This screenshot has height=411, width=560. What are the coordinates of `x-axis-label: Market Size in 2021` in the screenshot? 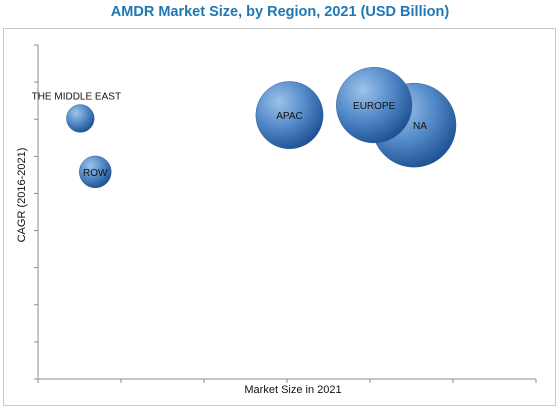 It's located at (292, 390).